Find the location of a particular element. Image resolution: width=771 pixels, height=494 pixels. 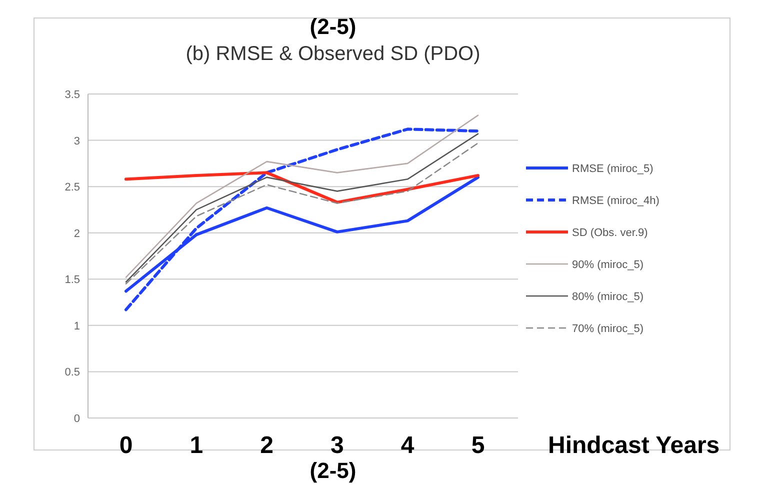

x-tick-label: 2 is located at coordinates (267, 445).